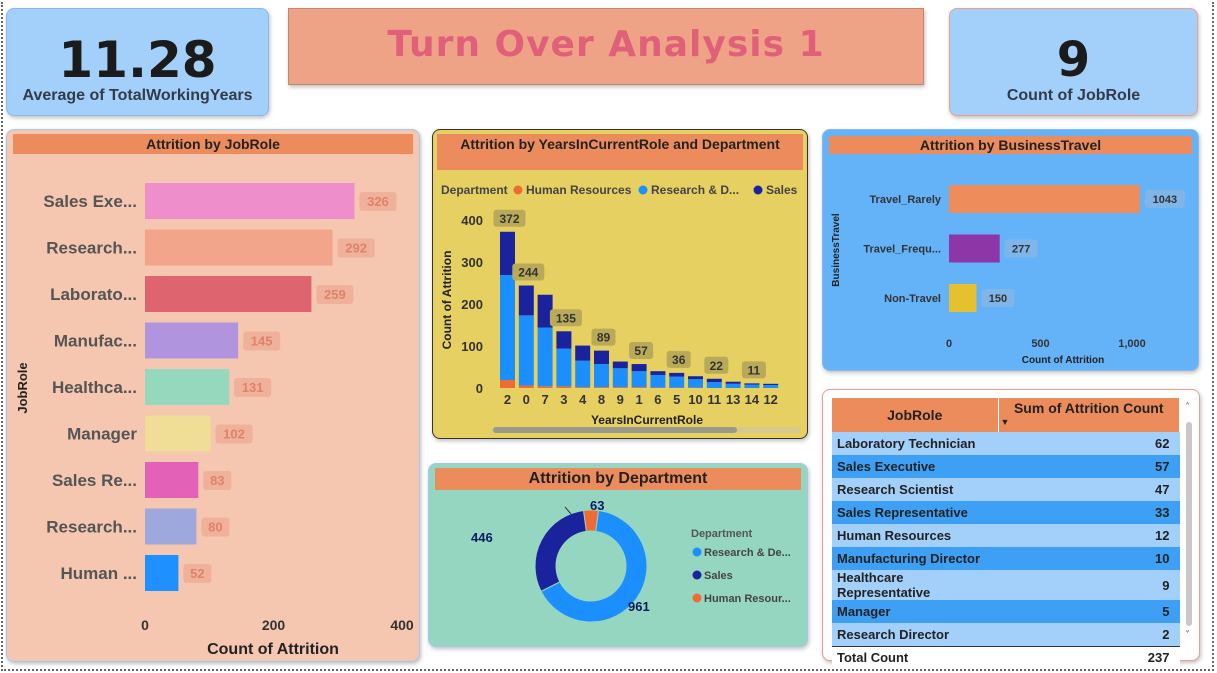 This screenshot has width=1217, height=673. Describe the element at coordinates (1088, 408) in the screenshot. I see `column-header-label: Sum of Attrition Count` at that location.